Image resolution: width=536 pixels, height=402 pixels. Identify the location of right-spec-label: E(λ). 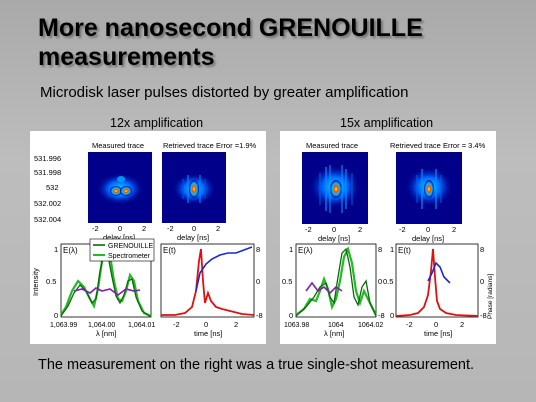
(305, 250).